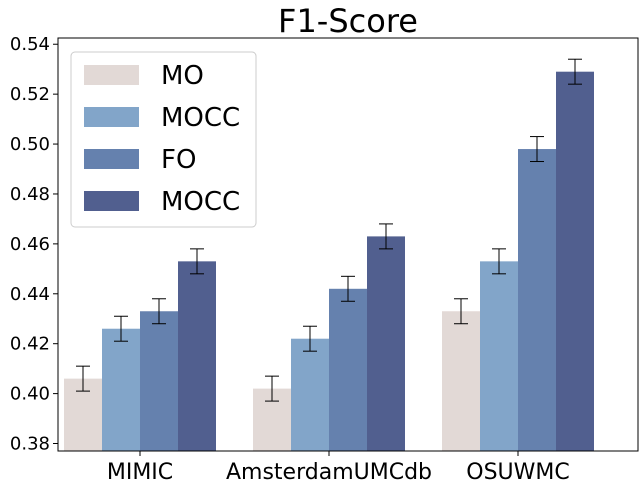  I want to click on y-tick-label: 0.50, so click(30, 144).